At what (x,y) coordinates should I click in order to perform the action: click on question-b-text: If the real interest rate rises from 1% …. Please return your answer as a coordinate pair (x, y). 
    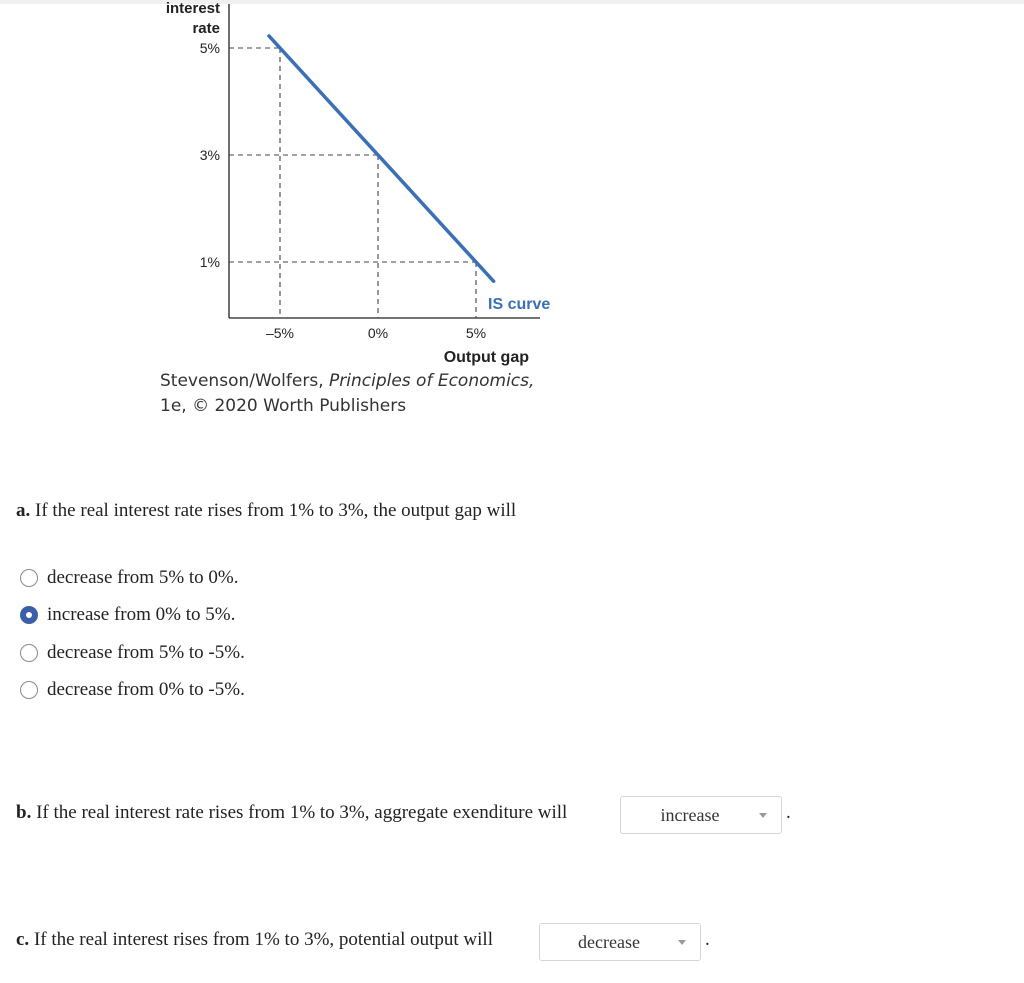
    Looking at the image, I should click on (302, 812).